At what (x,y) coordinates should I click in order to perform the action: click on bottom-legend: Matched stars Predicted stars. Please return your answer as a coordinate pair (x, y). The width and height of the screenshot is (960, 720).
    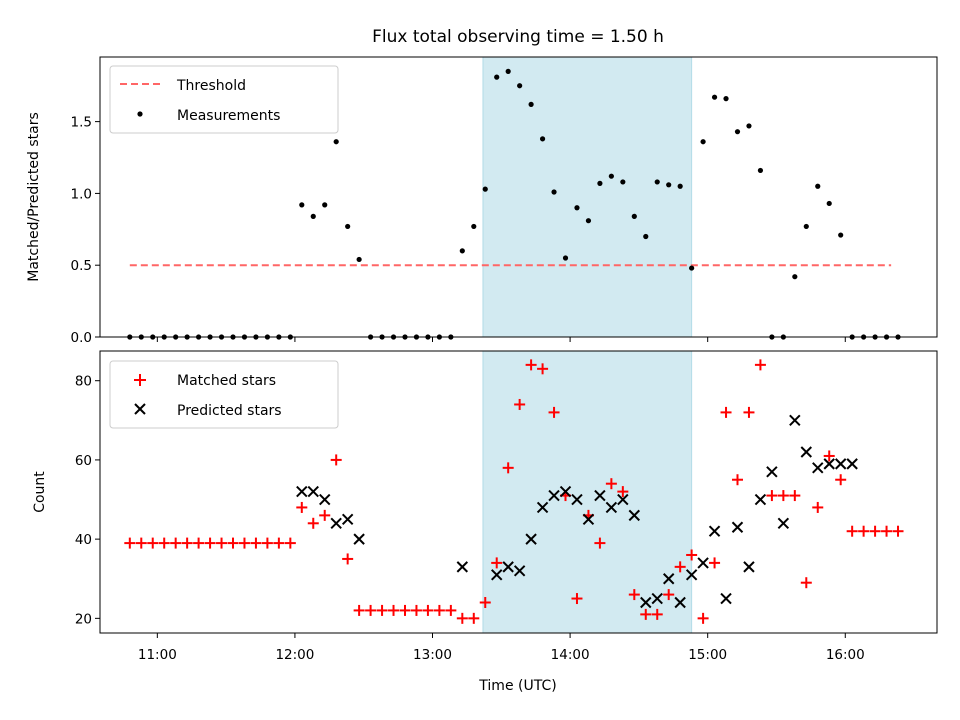
    Looking at the image, I should click on (224, 394).